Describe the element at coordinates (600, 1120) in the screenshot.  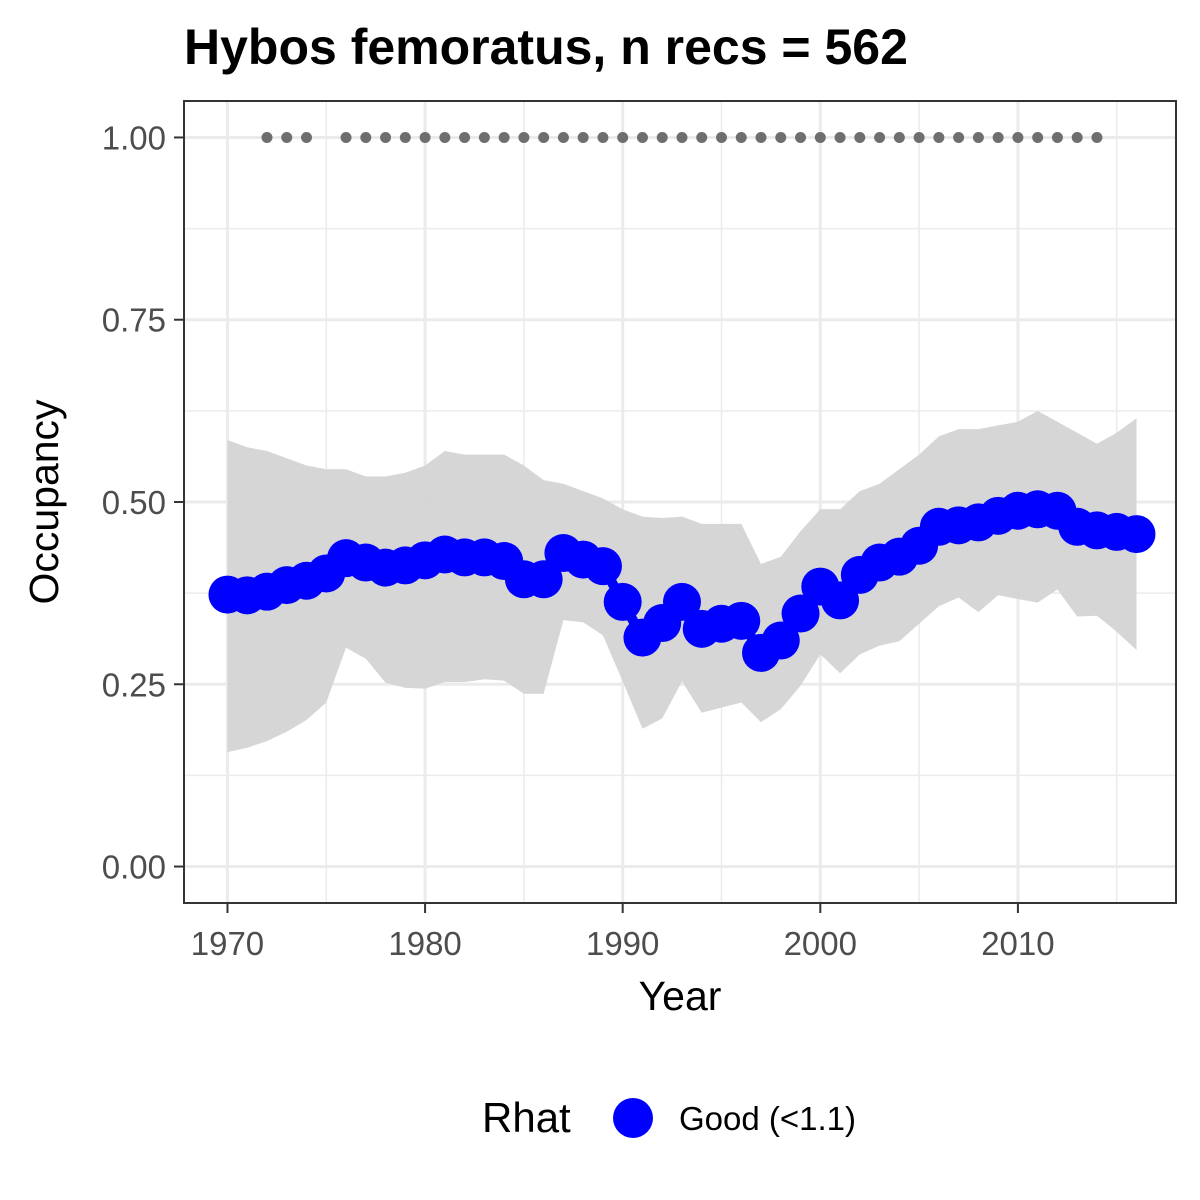
I see `legend: Rhat Good (<1.1)` at that location.